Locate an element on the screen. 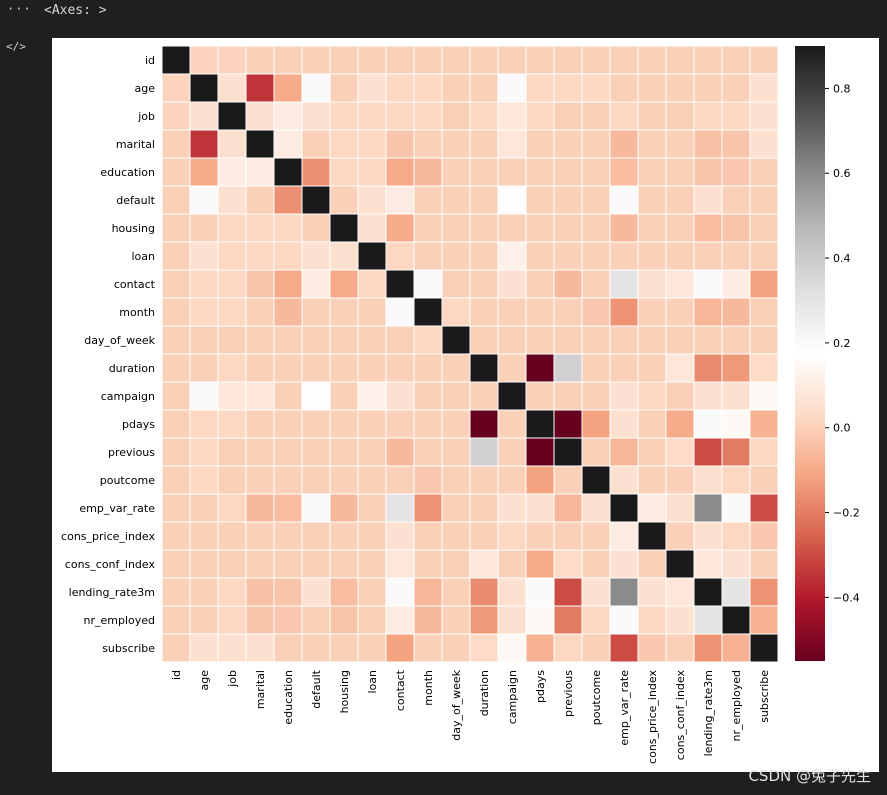 This screenshot has width=887, height=795. x-tick-label: default is located at coordinates (316, 688).